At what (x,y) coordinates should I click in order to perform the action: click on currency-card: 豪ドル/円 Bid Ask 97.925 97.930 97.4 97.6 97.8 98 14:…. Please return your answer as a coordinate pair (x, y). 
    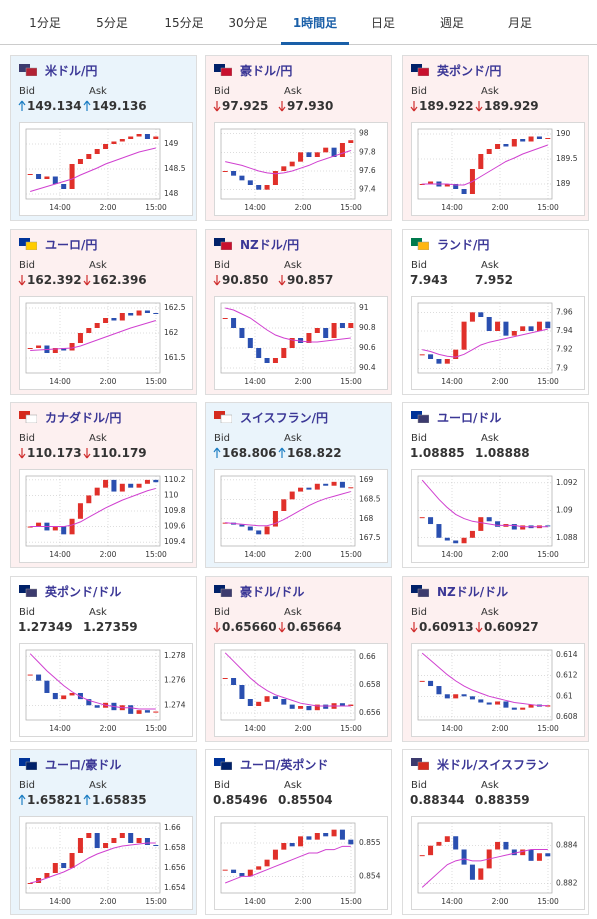
    Looking at the image, I should click on (298, 138).